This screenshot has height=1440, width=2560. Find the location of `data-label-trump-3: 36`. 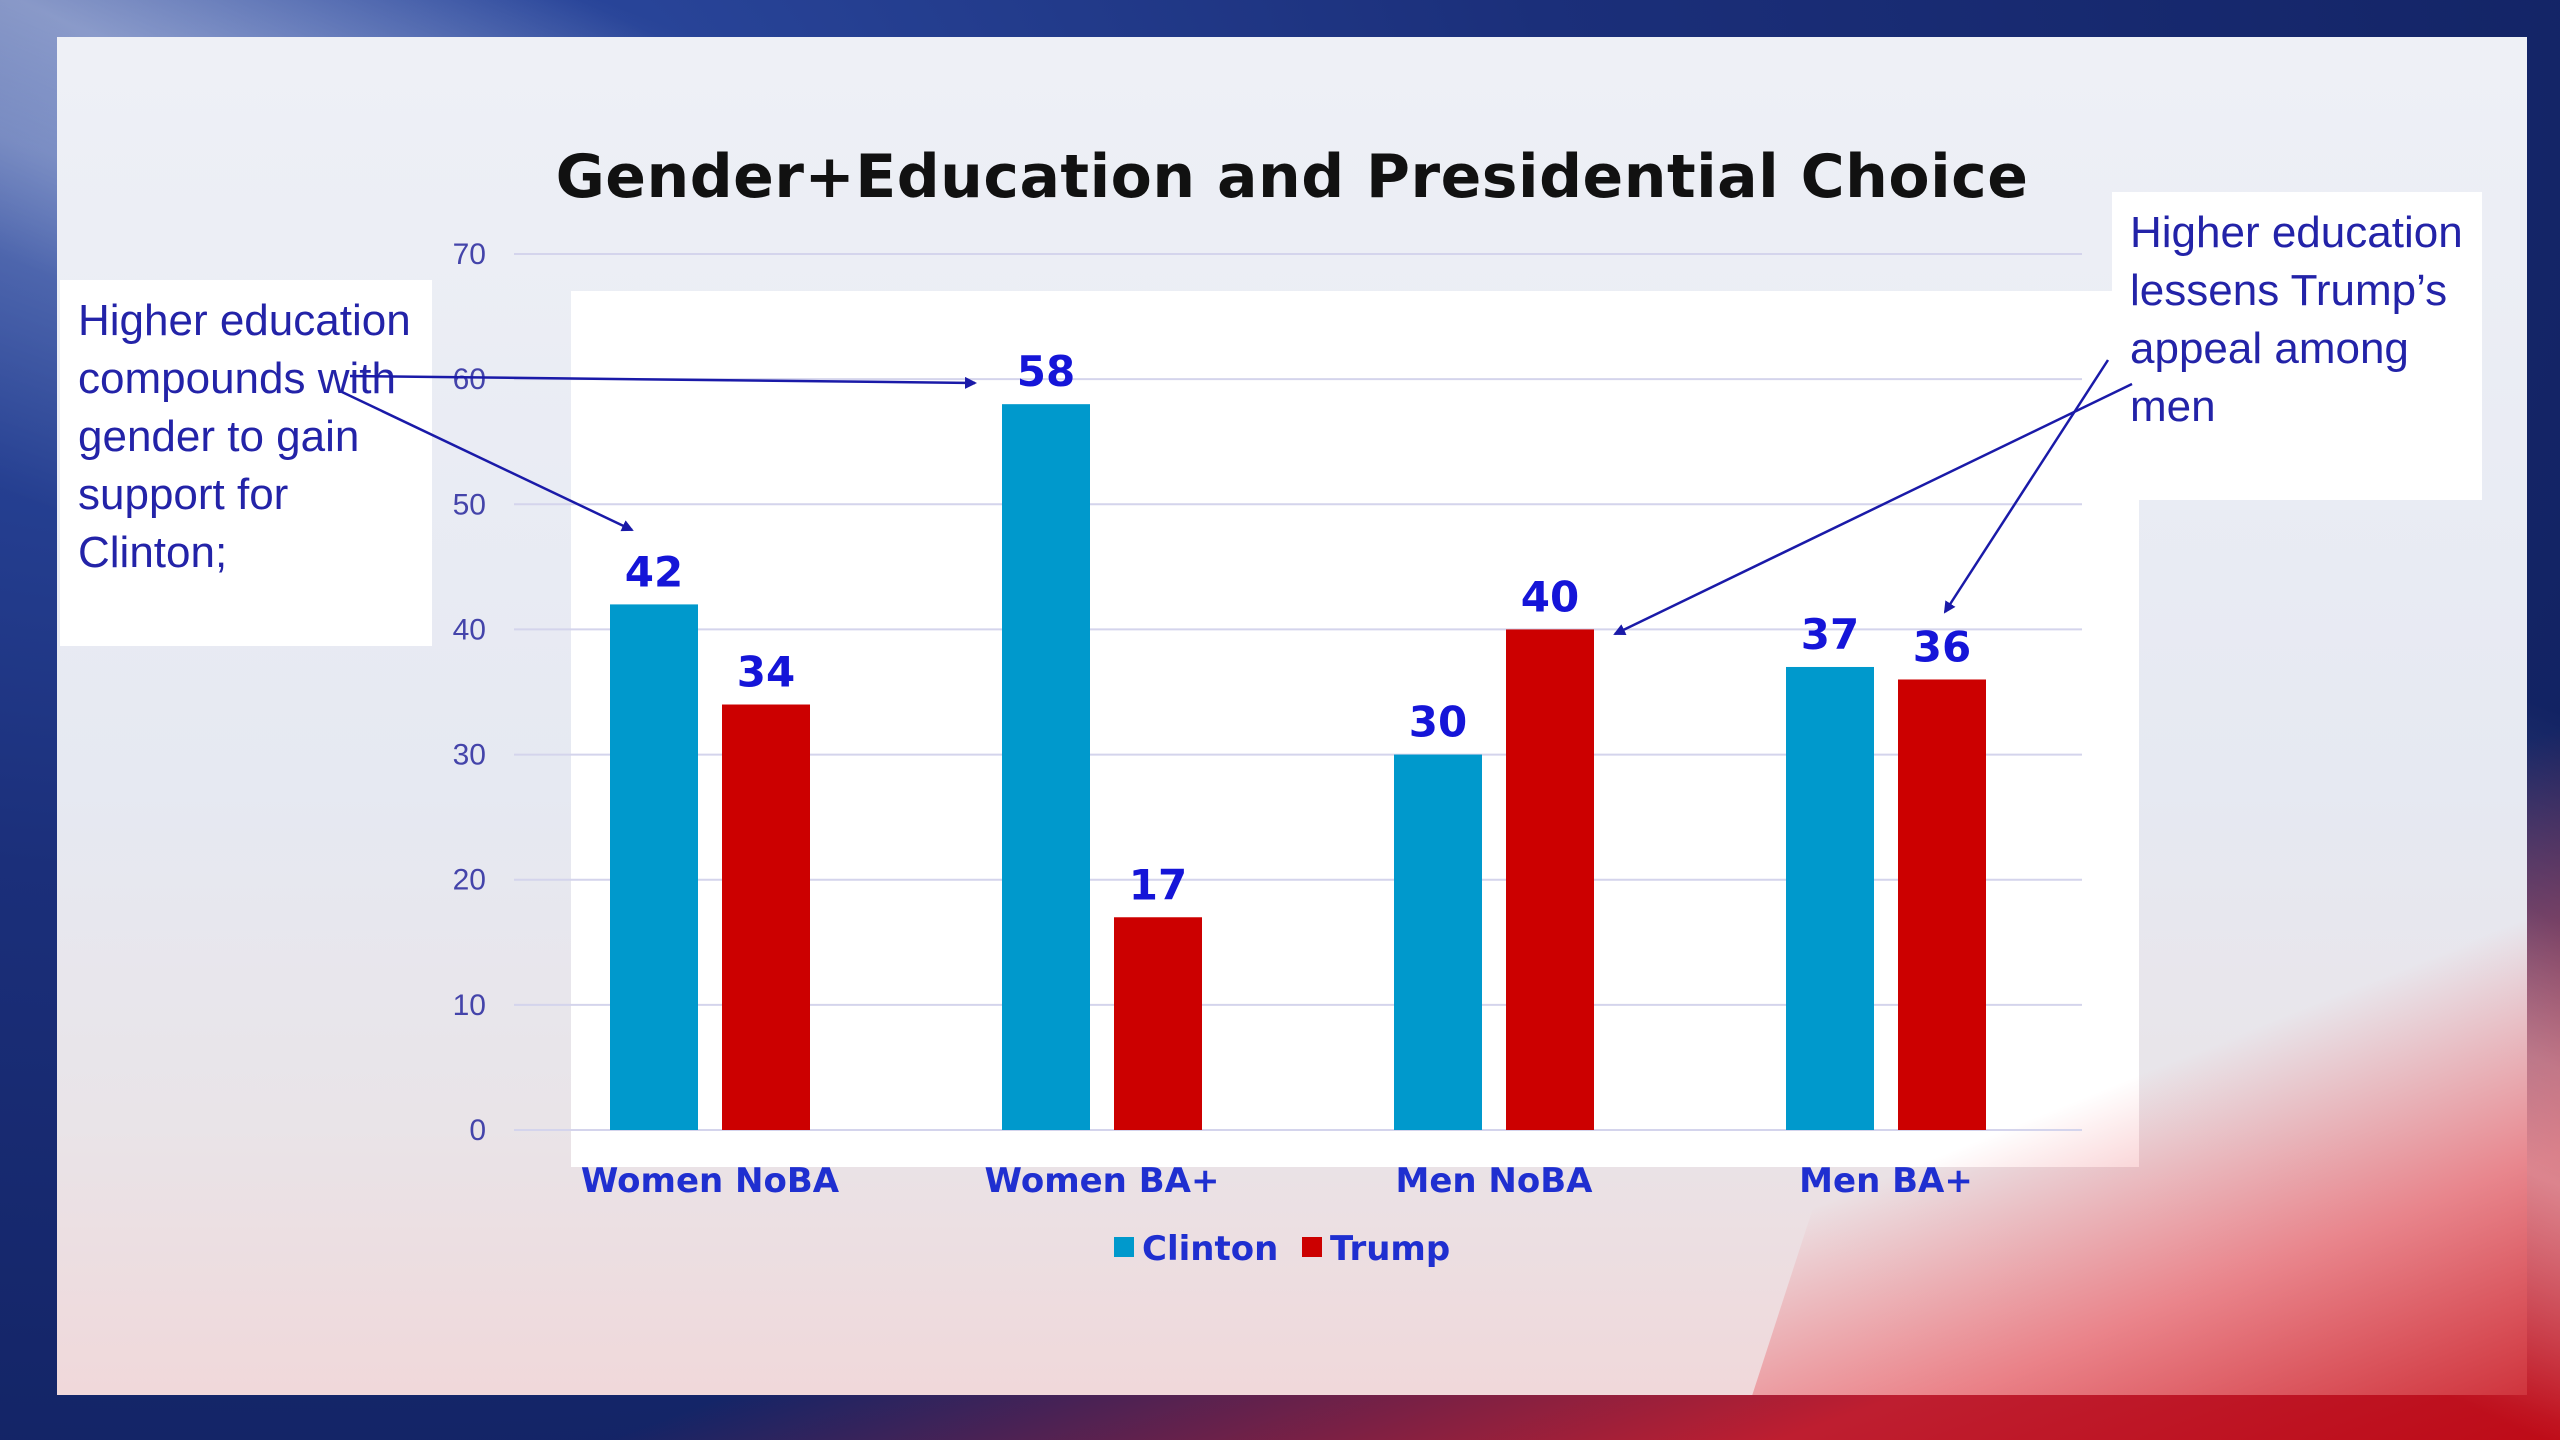

data-label-trump-3: 36 is located at coordinates (1942, 646).